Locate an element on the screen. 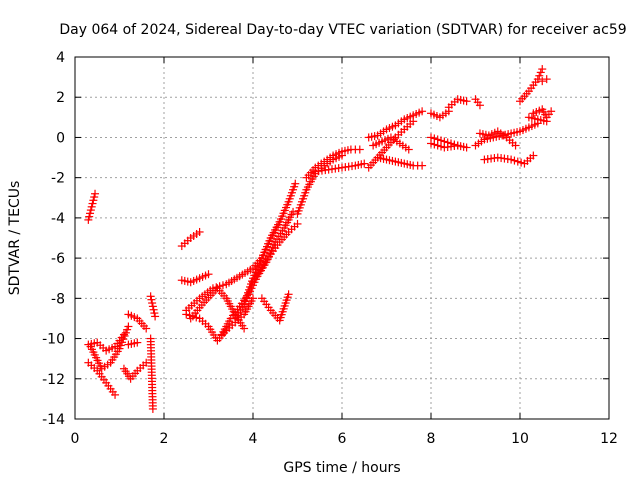 Image resolution: width=640 pixels, height=480 pixels. y-tick-label: -6 is located at coordinates (58, 259).